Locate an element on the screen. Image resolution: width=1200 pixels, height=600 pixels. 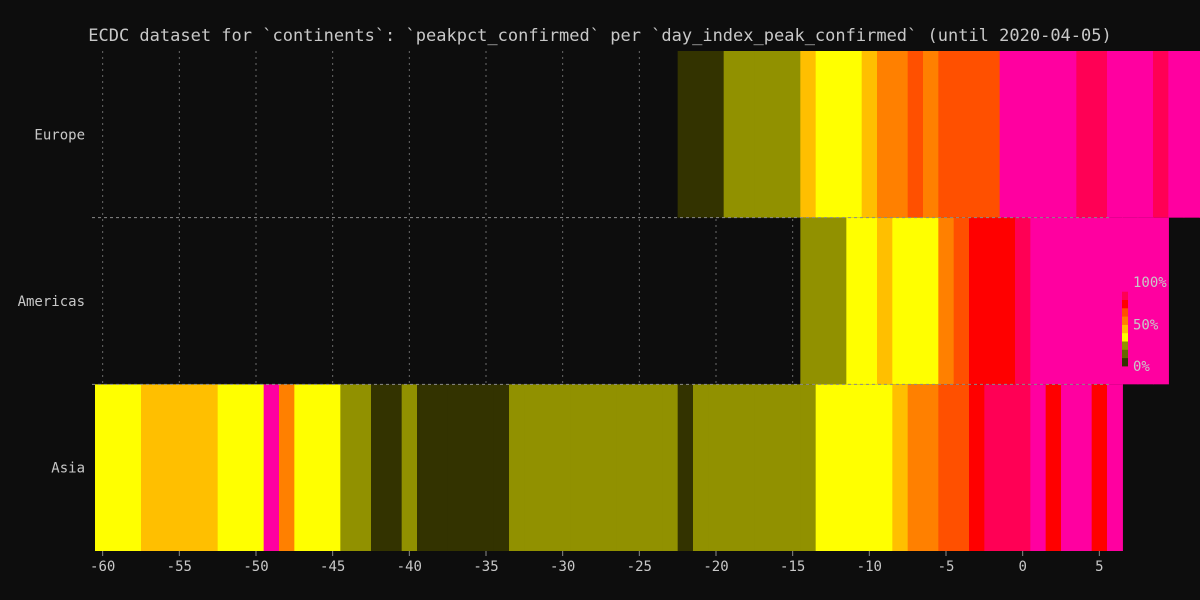
row-label: Americas is located at coordinates (51, 302).